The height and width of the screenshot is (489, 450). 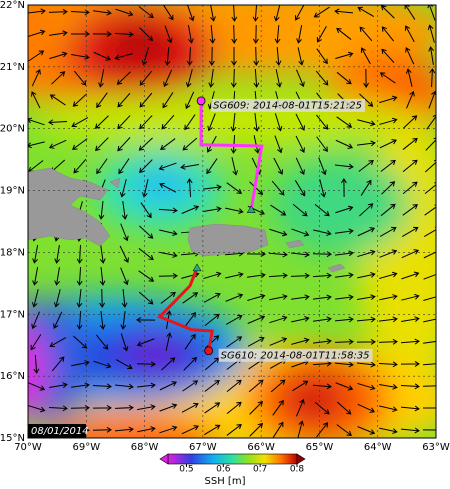 What do you see at coordinates (86, 447) in the screenshot?
I see `x-tick-label: 69°W` at bounding box center [86, 447].